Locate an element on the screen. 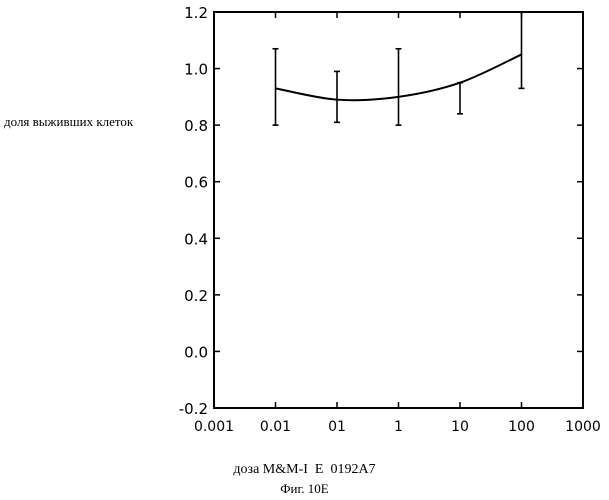  y-tick-label: -0.2 is located at coordinates (193, 409).